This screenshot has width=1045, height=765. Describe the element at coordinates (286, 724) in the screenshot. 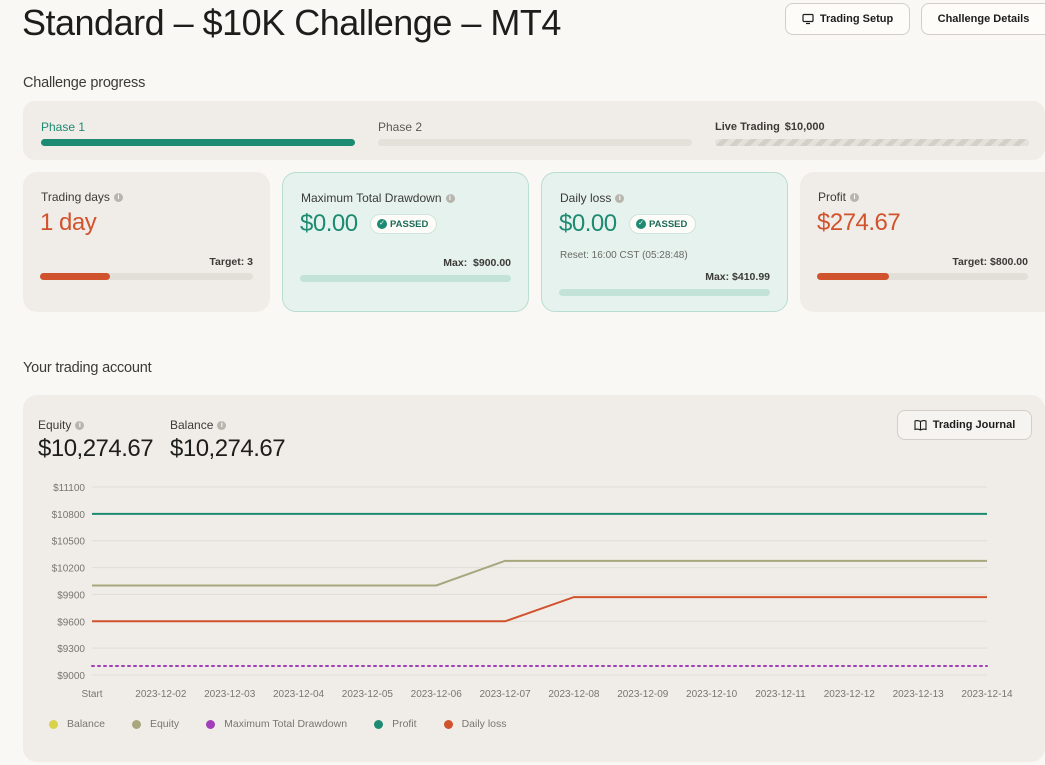

I see `legend-label: Maximum Total Drawdown` at that location.